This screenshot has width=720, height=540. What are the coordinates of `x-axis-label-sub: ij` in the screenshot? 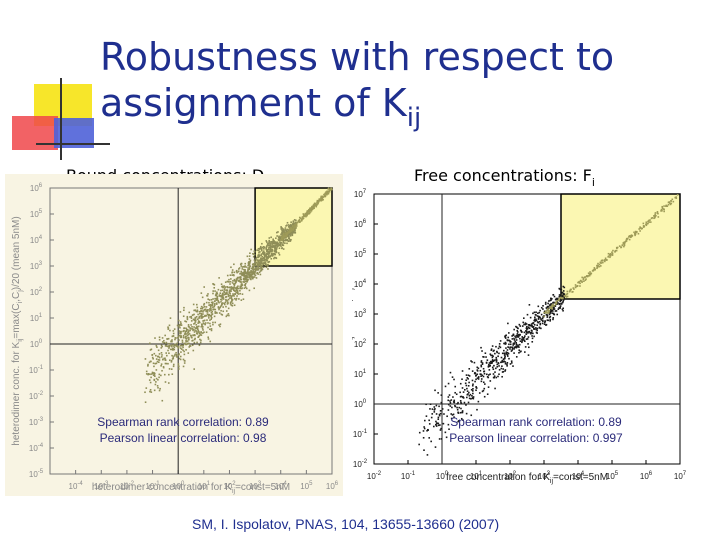 It's located at (234, 491).